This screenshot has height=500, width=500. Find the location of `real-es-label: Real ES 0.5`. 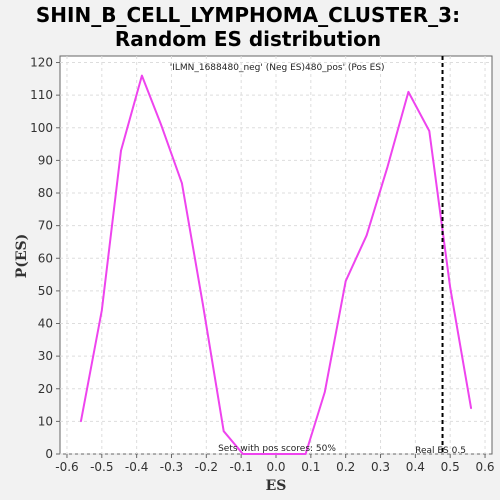

real-es-label: Real ES 0.5 is located at coordinates (440, 451).